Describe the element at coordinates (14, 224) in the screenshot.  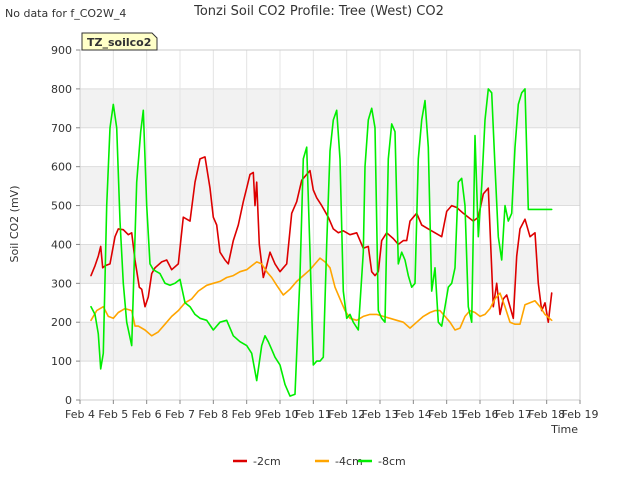
I see `y-axis-label: Soil CO2 (mV)` at that location.